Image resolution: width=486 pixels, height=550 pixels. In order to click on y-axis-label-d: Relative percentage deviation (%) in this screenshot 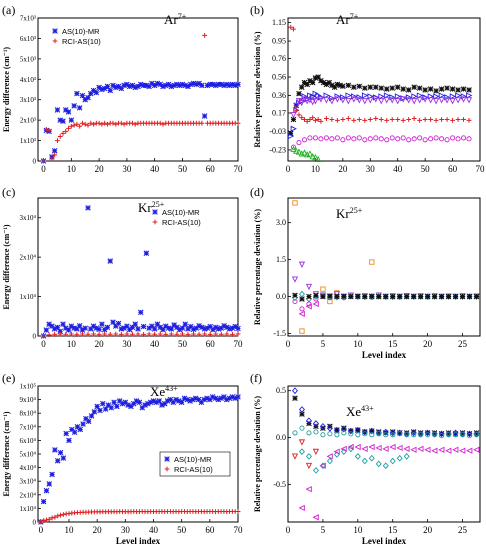, I will do `click(257, 267)`.